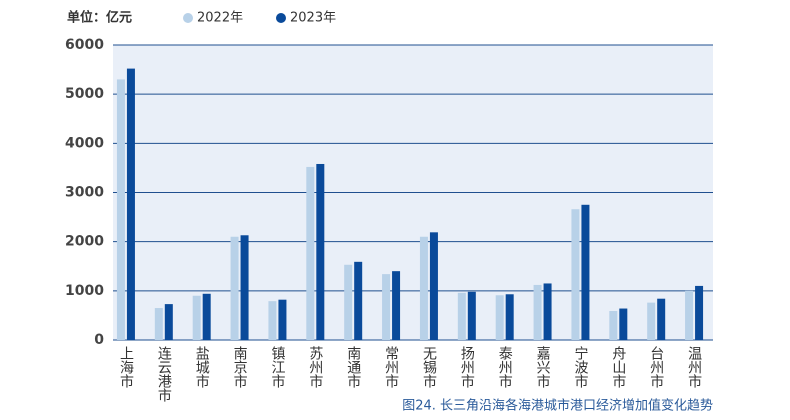 The image size is (790, 420). I want to click on x-tick-label: 宁波市, so click(580, 366).